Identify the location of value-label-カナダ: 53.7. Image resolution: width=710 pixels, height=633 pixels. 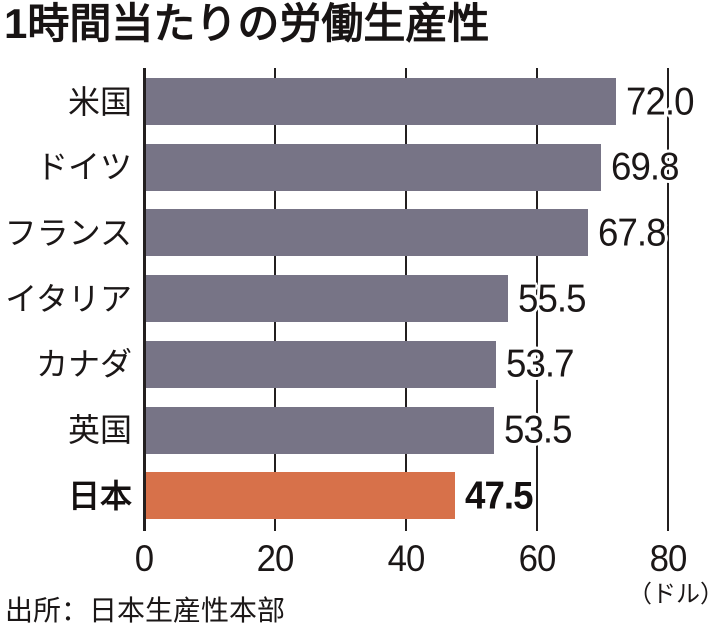
(540, 364).